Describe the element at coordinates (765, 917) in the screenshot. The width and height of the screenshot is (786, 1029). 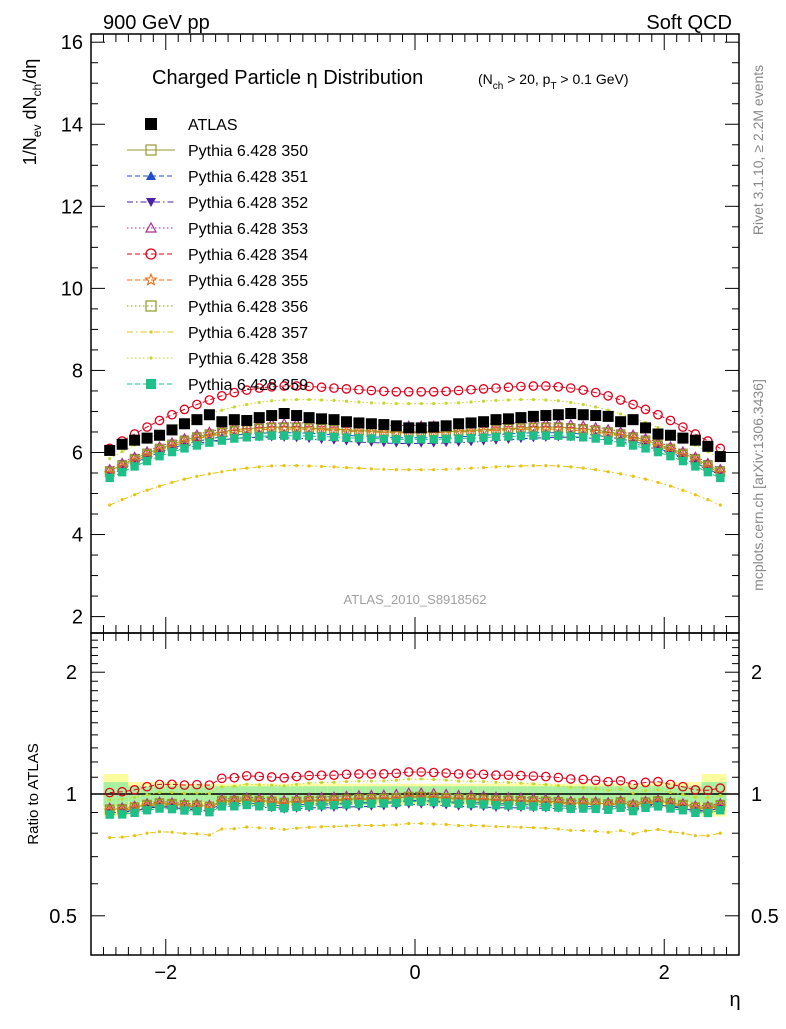
I see `ratio-y-tick-label-right: 0.5` at that location.